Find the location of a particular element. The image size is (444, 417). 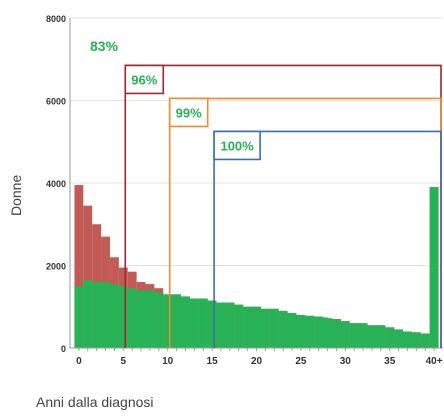

x-tick-label: 5 is located at coordinates (124, 361).